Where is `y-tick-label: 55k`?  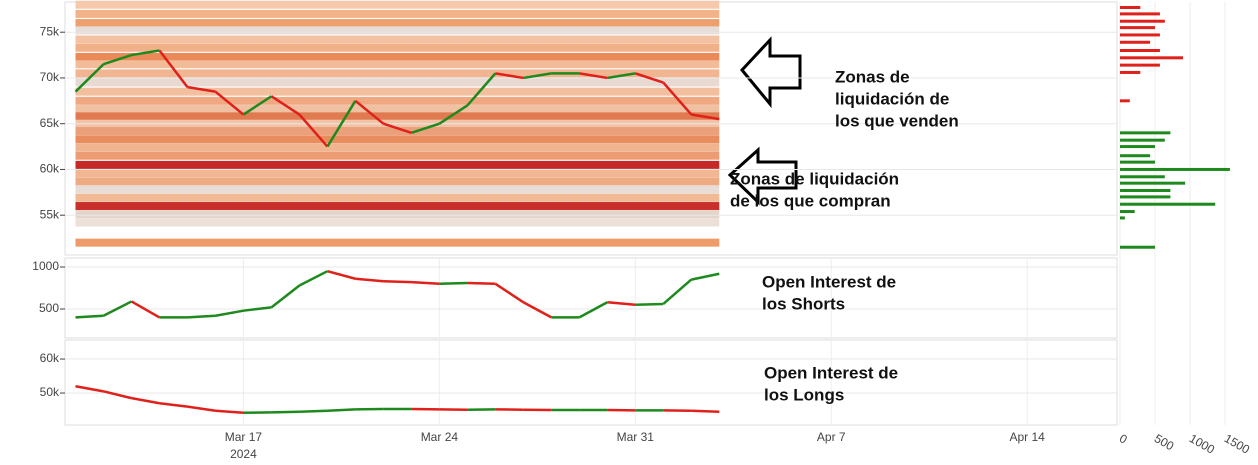 y-tick-label: 55k is located at coordinates (50, 214).